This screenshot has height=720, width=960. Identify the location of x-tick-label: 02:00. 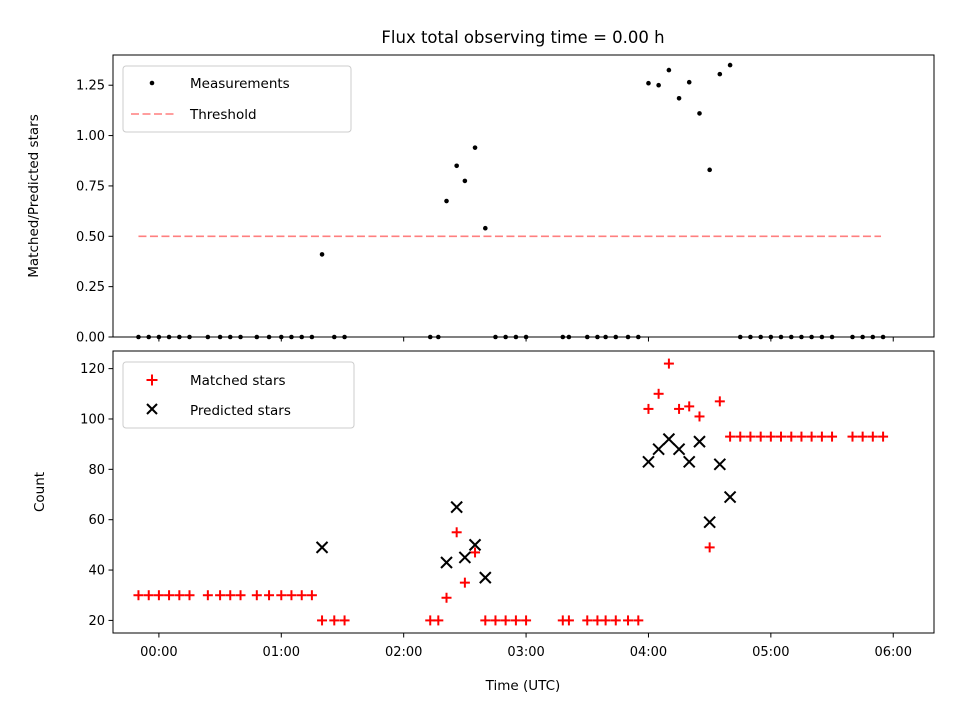
(403, 652).